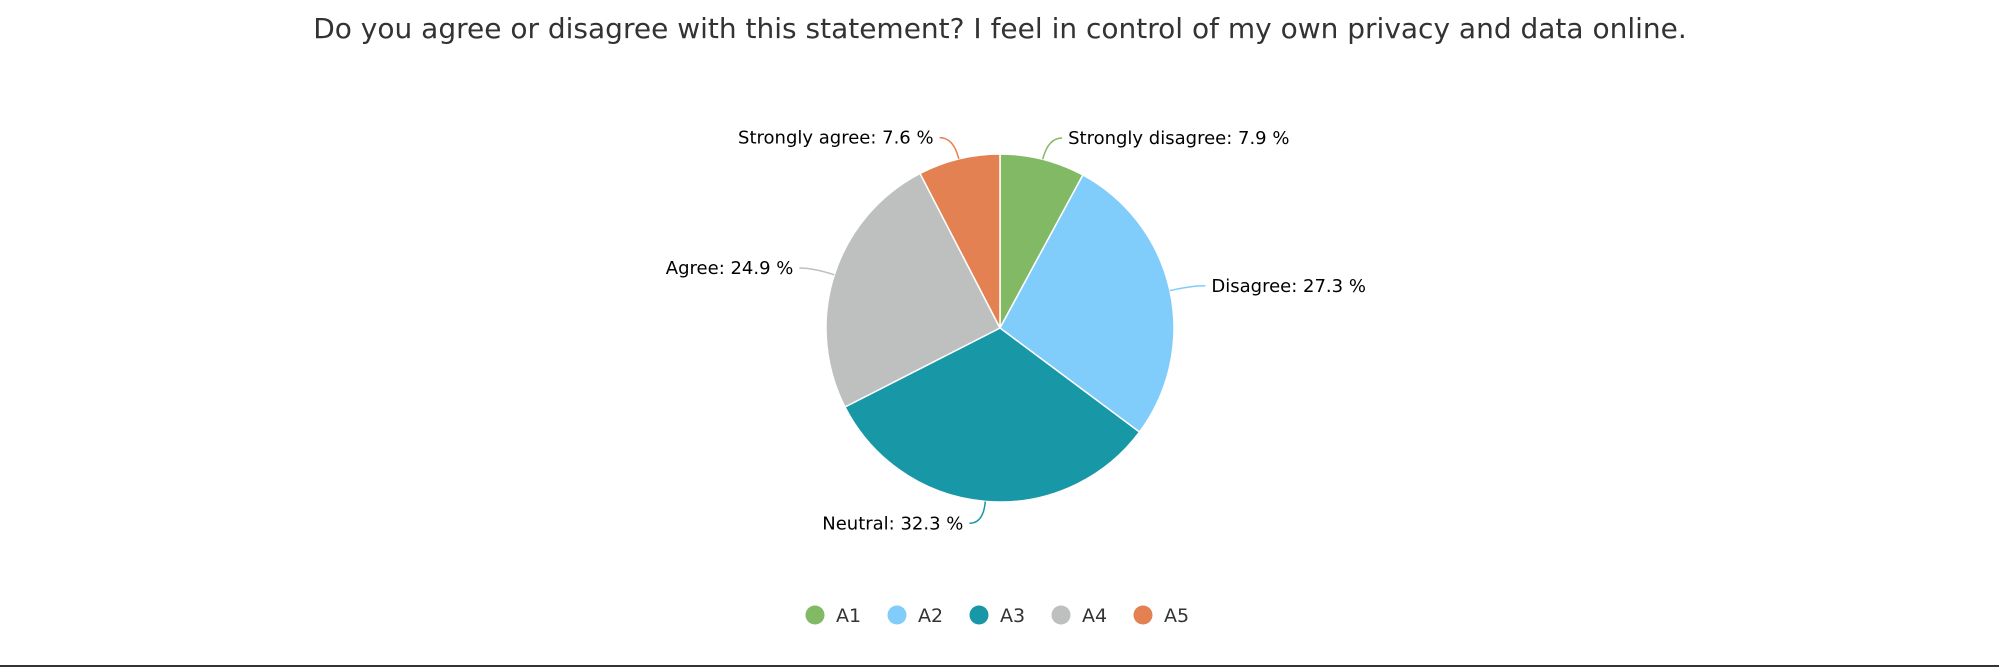 This screenshot has width=1999, height=667. I want to click on legend-label-a3: A3, so click(1012, 616).